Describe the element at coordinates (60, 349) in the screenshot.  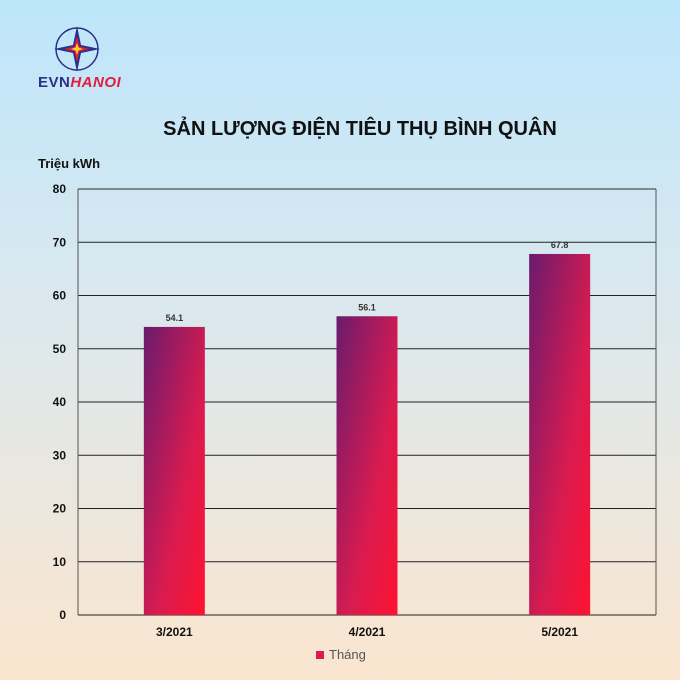
I see `y-tick-label: 50` at that location.